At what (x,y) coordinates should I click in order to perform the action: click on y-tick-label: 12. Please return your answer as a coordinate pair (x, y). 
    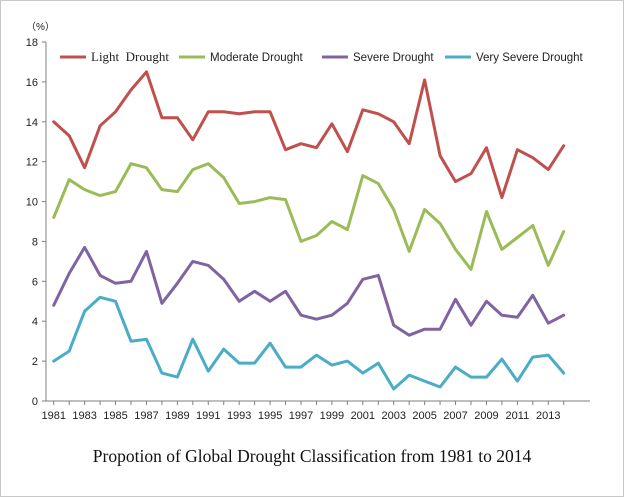
    Looking at the image, I should click on (32, 163).